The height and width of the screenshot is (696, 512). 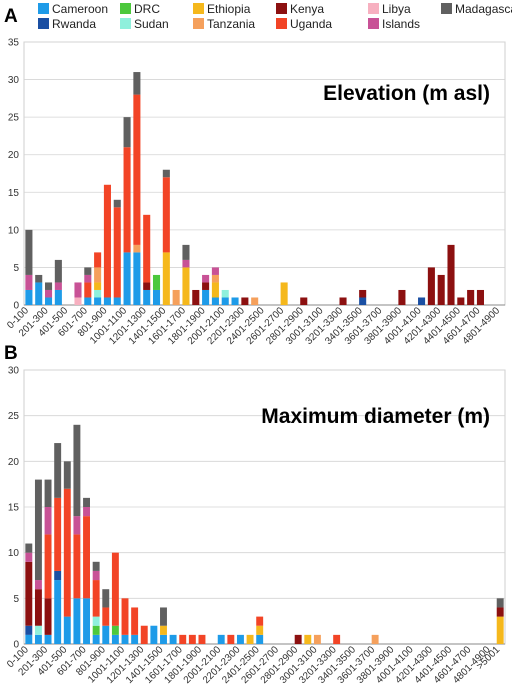 I want to click on legend-item-kenya: Kenya, so click(x=300, y=9).